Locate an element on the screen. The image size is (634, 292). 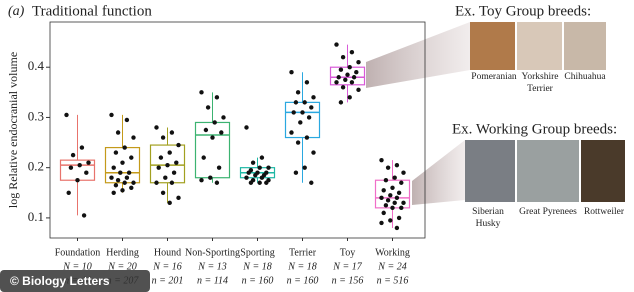
y-tick-label: 0.4 is located at coordinates (36, 65).